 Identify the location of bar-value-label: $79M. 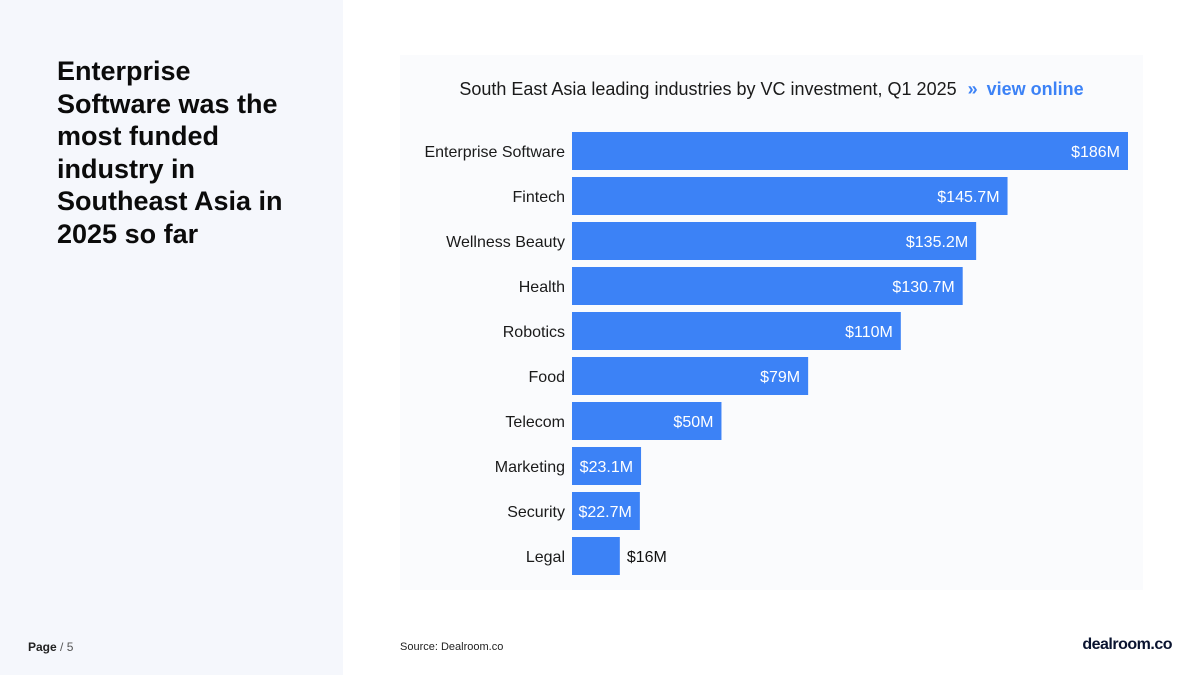
(780, 377).